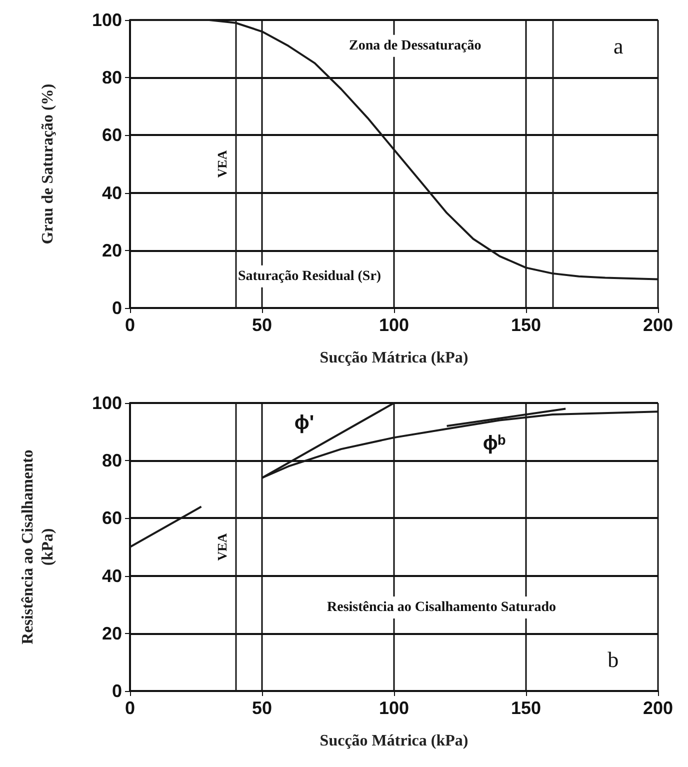 The height and width of the screenshot is (767, 688). What do you see at coordinates (38, 547) in the screenshot?
I see `y-axis-title: Resistência ao Cisalhamento (kPa)` at bounding box center [38, 547].